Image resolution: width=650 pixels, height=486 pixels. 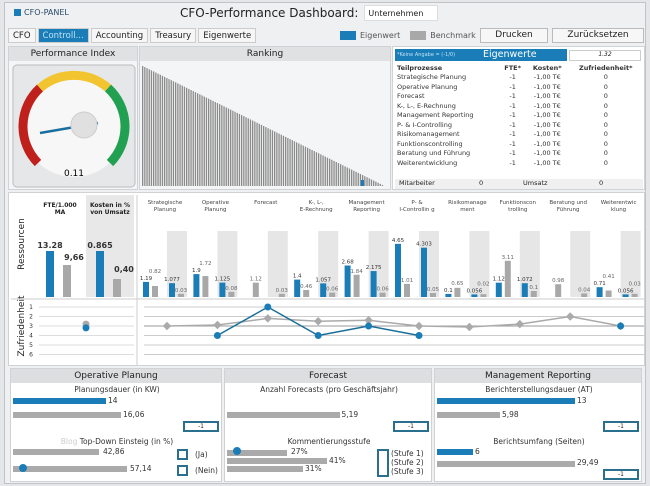 What do you see at coordinates (31, 336) in the screenshot?
I see `satisfaction-tick: 4` at bounding box center [31, 336].